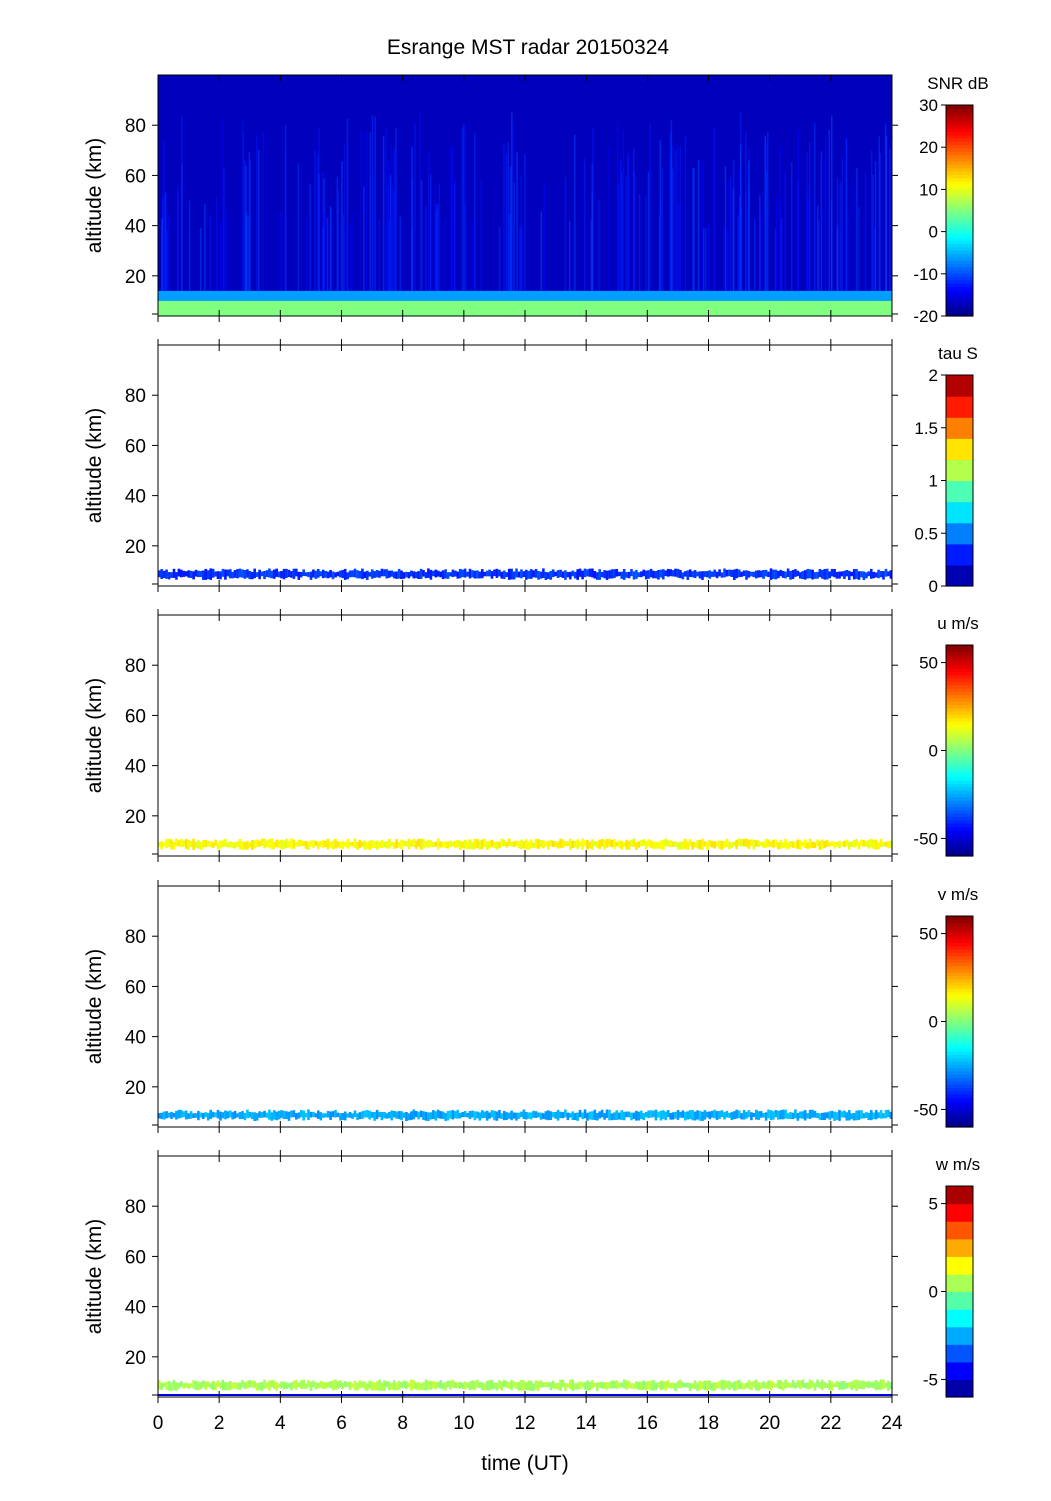 This screenshot has height=1501, width=1051. What do you see at coordinates (928, 663) in the screenshot?
I see `colorbar-tick-label: 50` at bounding box center [928, 663].